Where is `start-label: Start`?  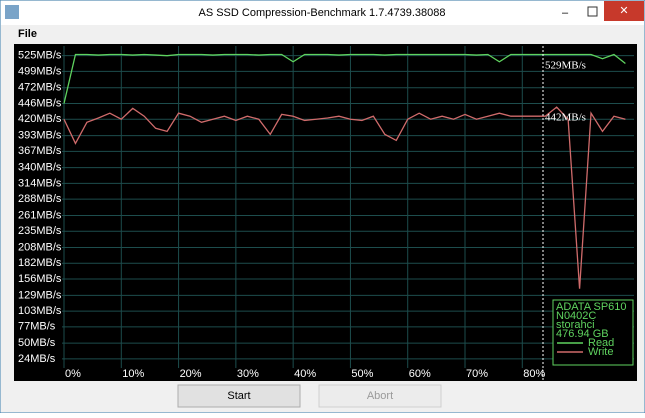
start-label: Start is located at coordinates (238, 396).